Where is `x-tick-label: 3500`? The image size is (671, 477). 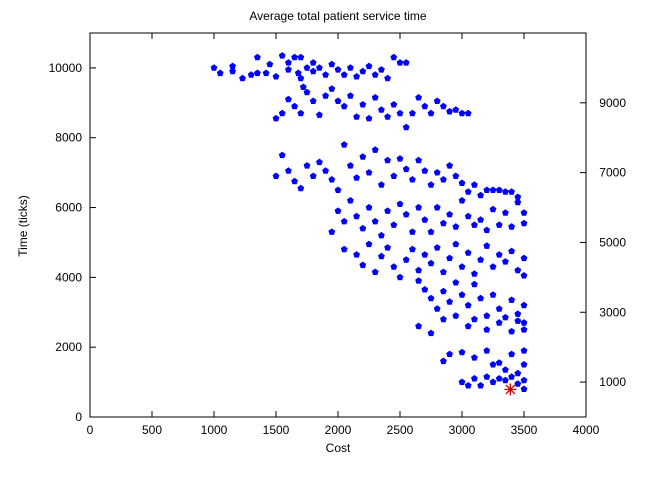 x-tick-label: 3500 is located at coordinates (524, 430).